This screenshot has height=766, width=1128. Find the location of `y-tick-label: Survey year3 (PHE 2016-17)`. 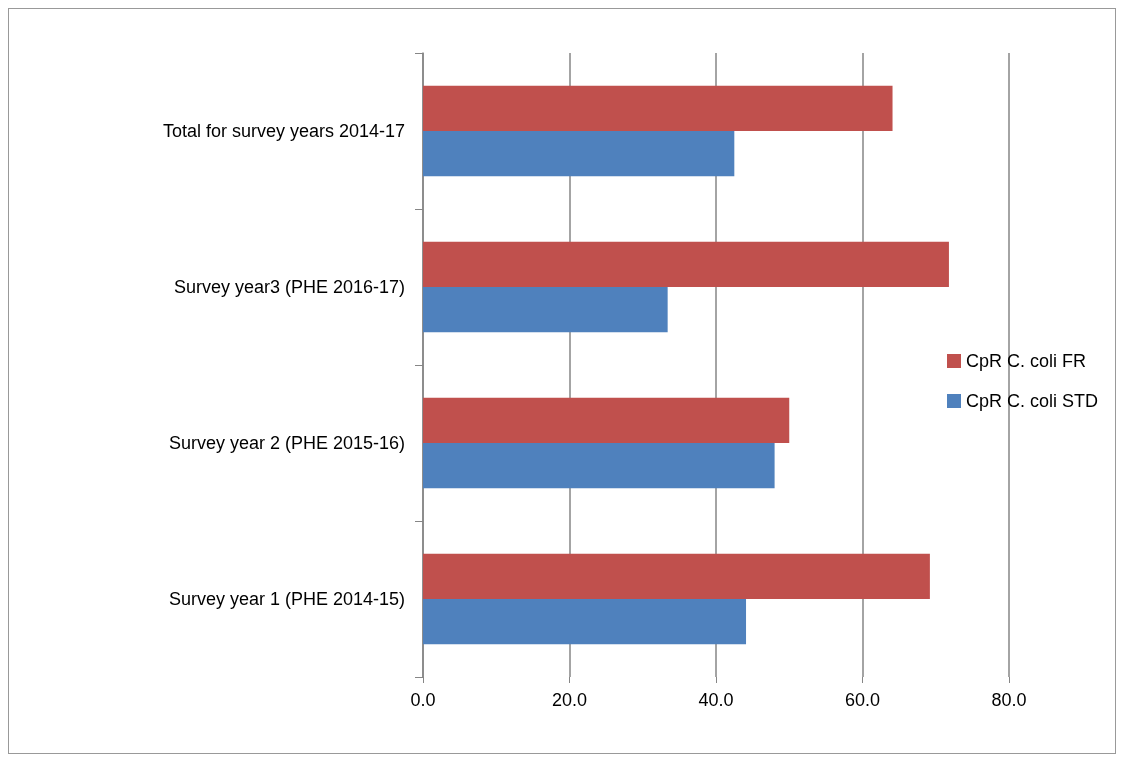

y-tick-label: Survey year3 (PHE 2016-17) is located at coordinates (289, 287).